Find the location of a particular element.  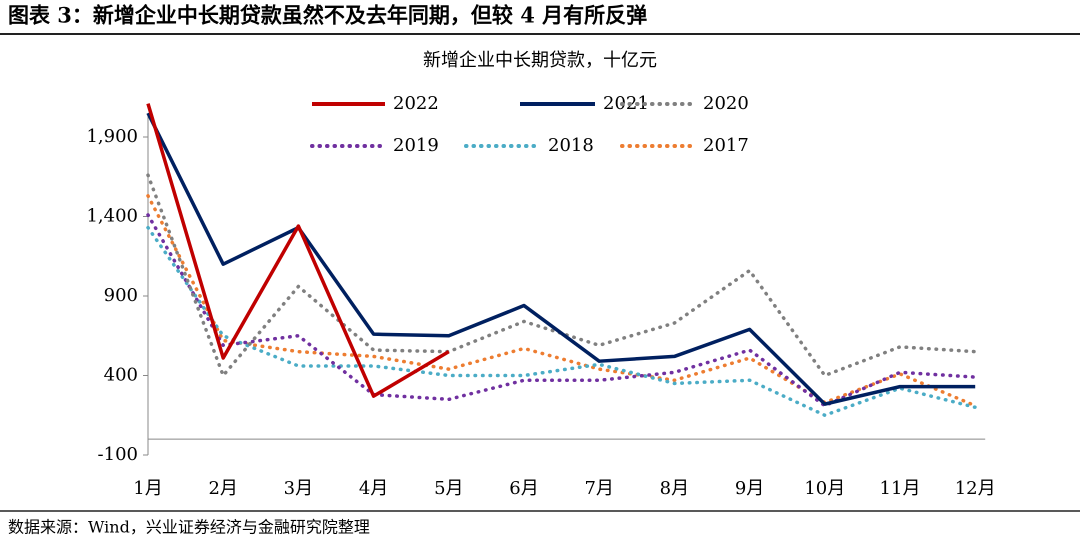

x-tick-label: 2月 is located at coordinates (222, 488).